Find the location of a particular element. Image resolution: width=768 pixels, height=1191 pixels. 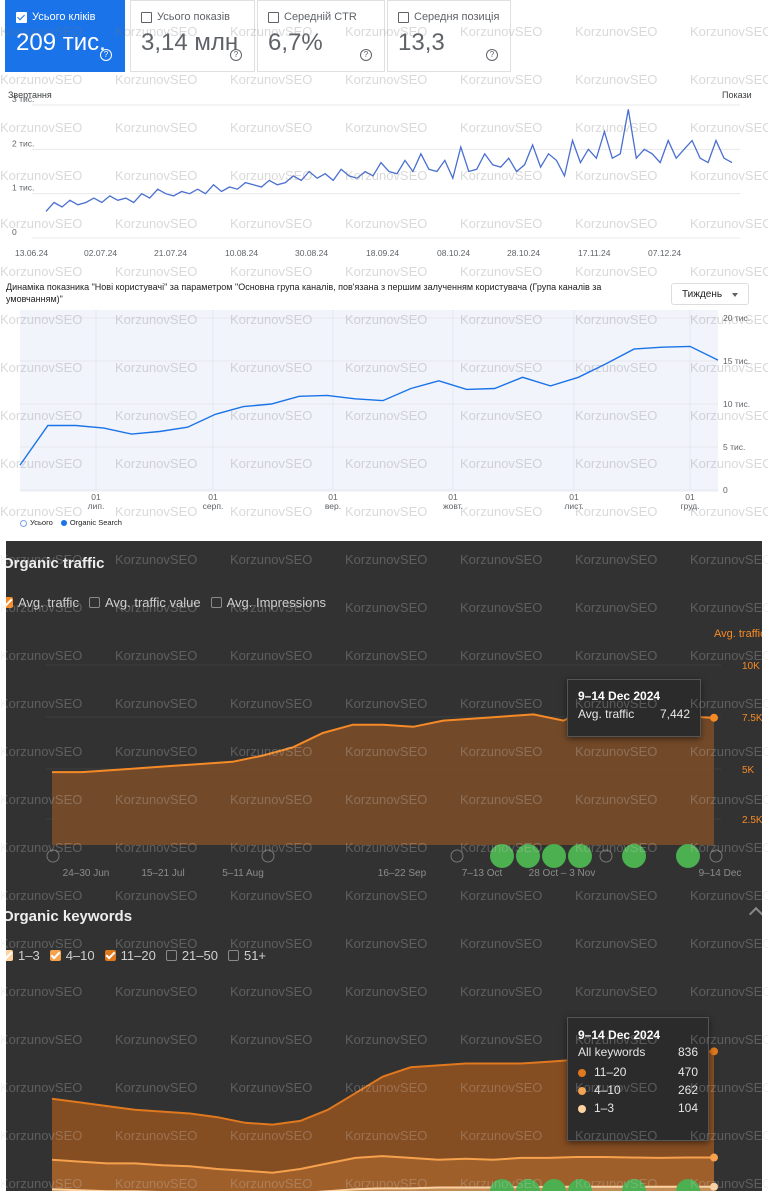

x-tick-label: 17.11.24 is located at coordinates (594, 253).